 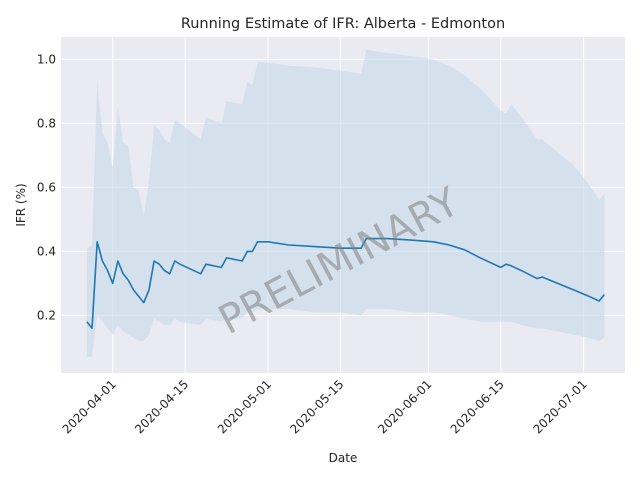 I want to click on x-tick-label: 2020-07-01, so click(x=560, y=406).